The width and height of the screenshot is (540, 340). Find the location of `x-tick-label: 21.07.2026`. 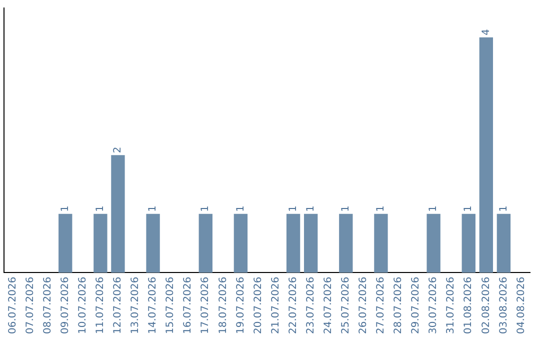

x-tick-label: 21.07.2026 is located at coordinates (276, 305).